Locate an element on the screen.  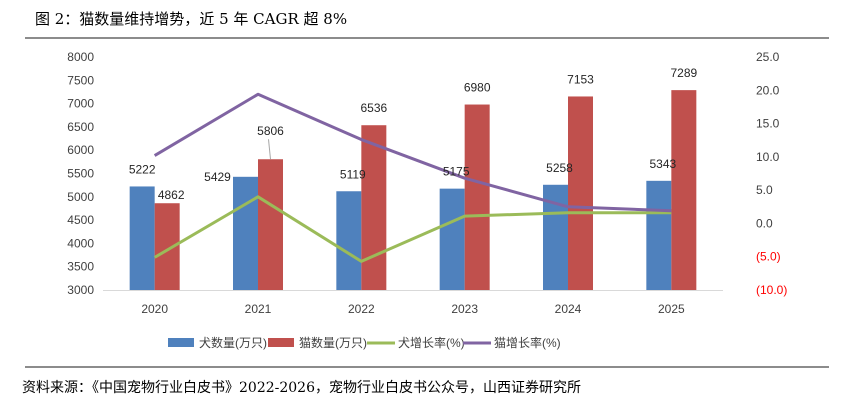
right-tick-label: 25.0 is located at coordinates (768, 57).